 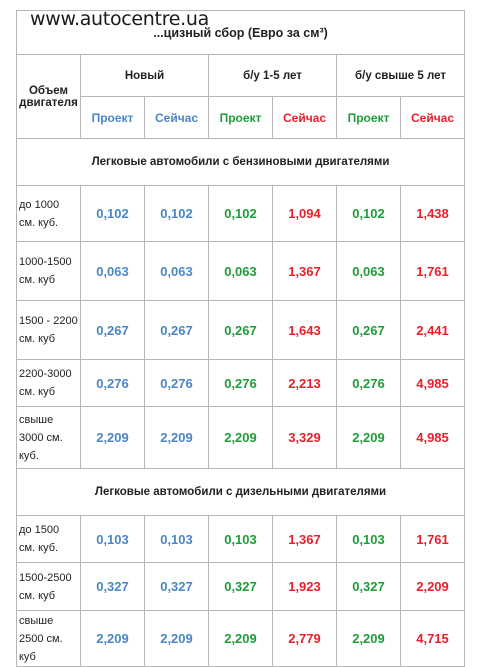 What do you see at coordinates (304, 586) in the screenshot?
I see `rate-cell: 1,923` at bounding box center [304, 586].